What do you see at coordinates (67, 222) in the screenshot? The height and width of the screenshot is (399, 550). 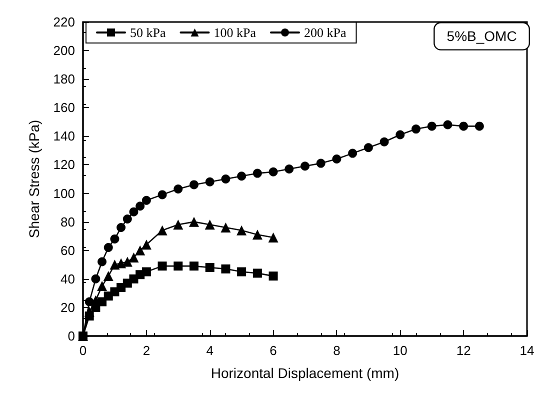 I see `y-tick-label: 80` at bounding box center [67, 222].